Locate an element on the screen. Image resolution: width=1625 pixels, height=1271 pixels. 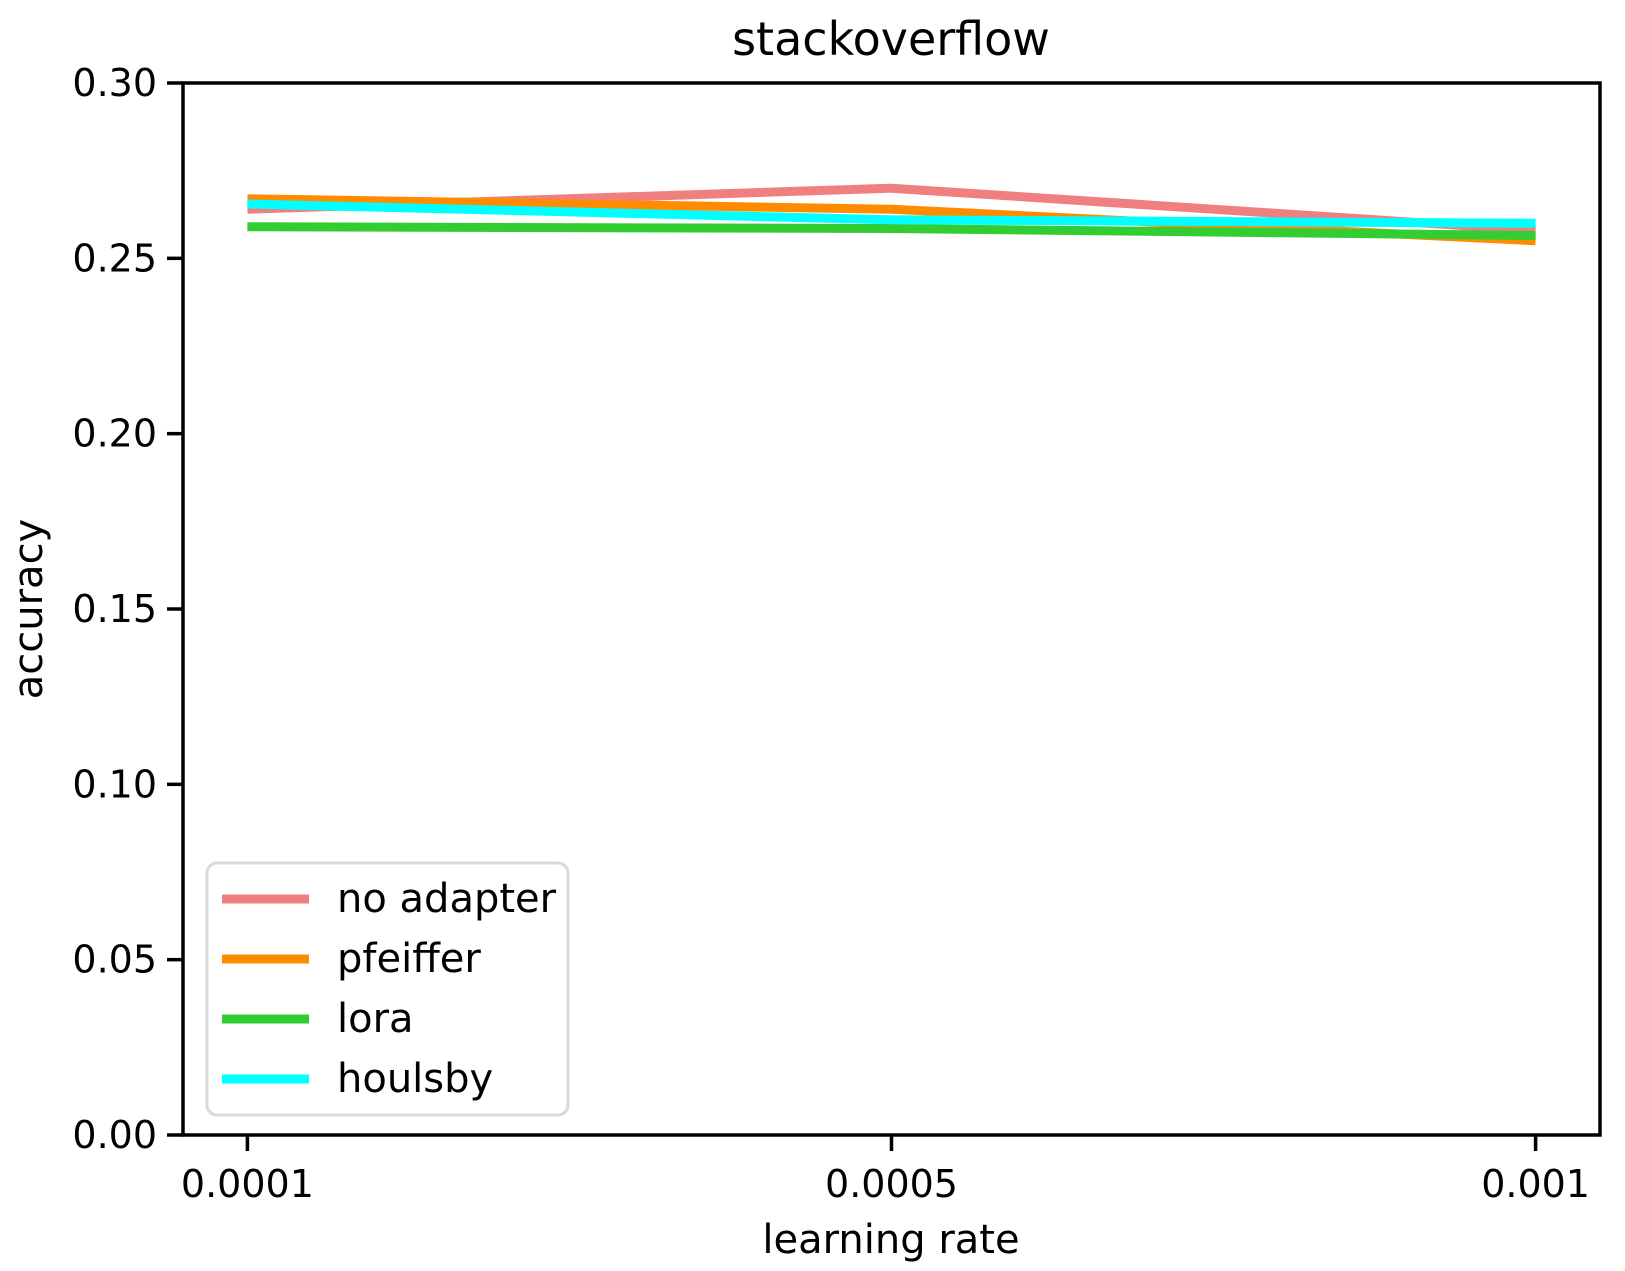
legend-entry-label: houlsby is located at coordinates (415, 1079).